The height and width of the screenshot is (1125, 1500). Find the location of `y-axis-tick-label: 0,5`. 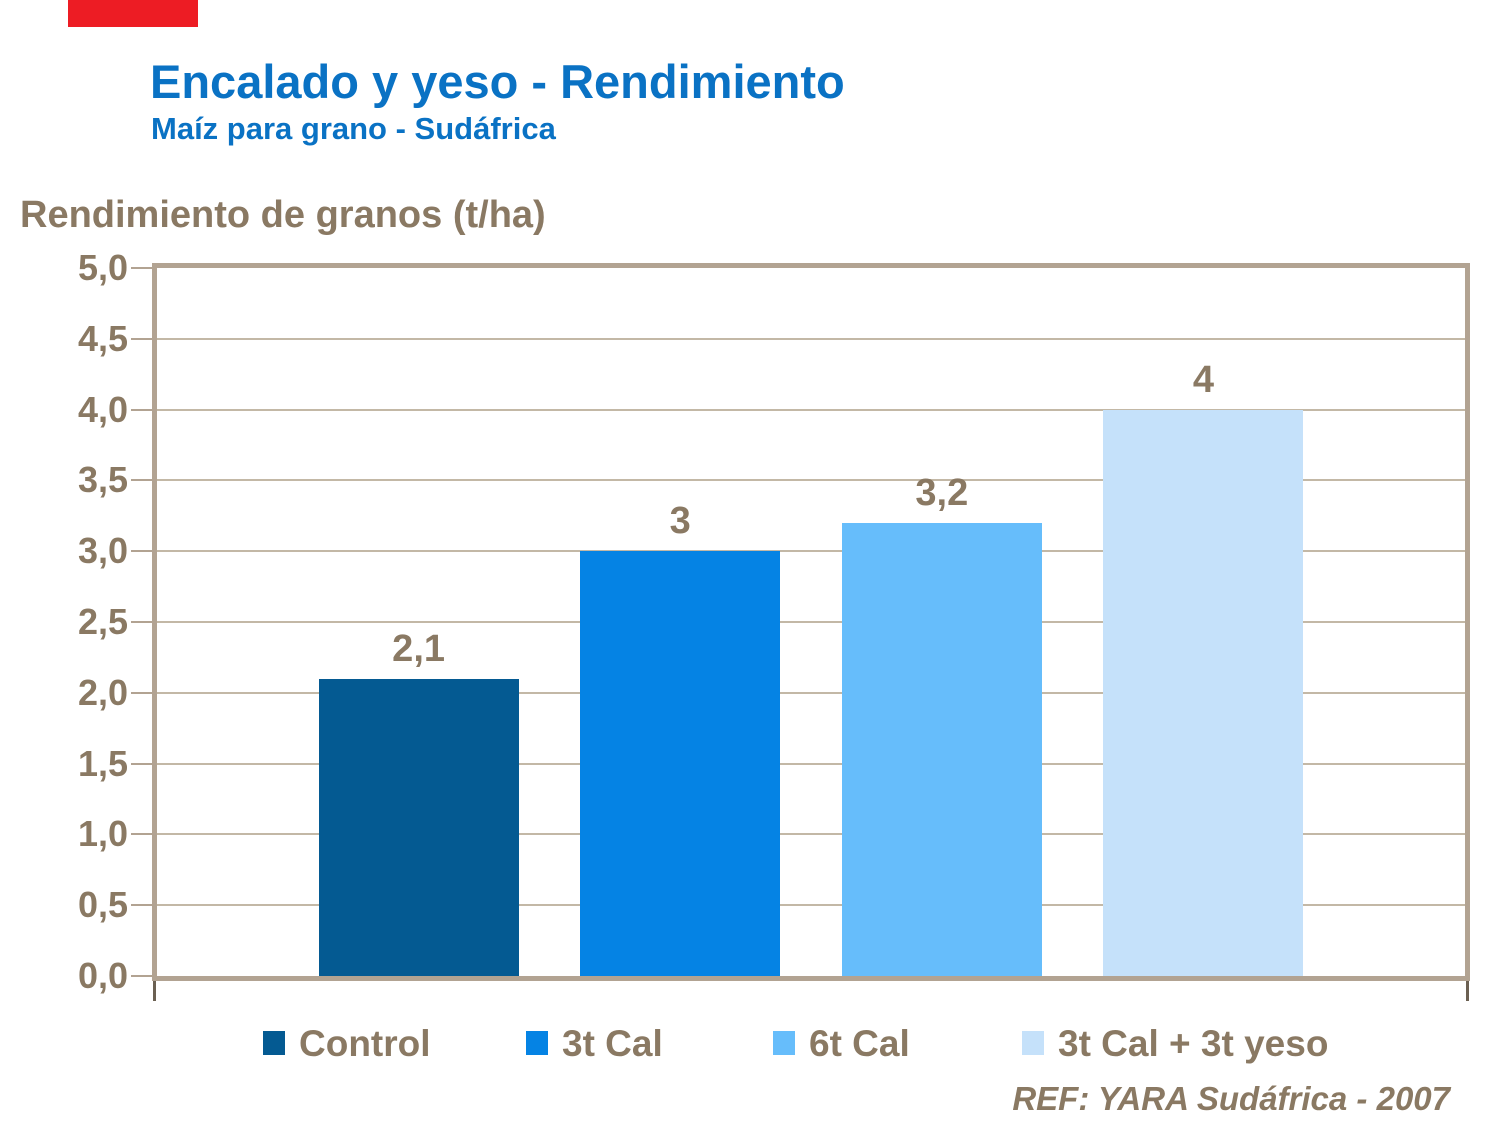

y-axis-tick-label: 0,5 is located at coordinates (102, 905).